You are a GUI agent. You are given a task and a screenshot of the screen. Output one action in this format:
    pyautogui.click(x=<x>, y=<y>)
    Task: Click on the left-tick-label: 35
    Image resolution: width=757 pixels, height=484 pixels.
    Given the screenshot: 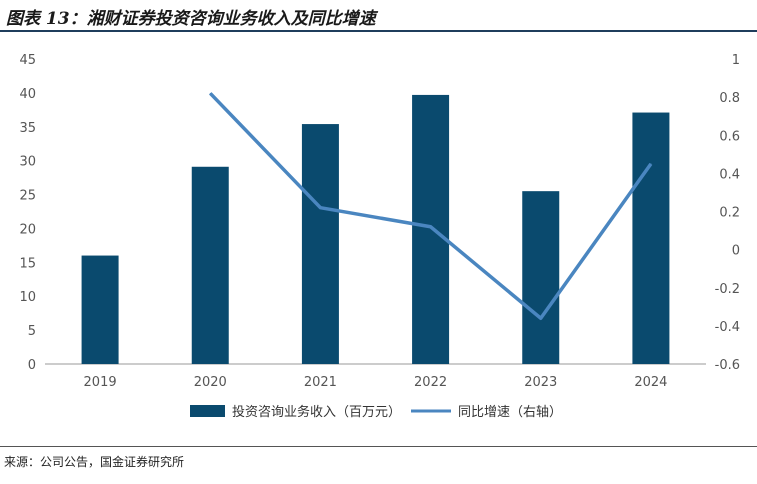 What is the action you would take?
    pyautogui.click(x=27, y=128)
    